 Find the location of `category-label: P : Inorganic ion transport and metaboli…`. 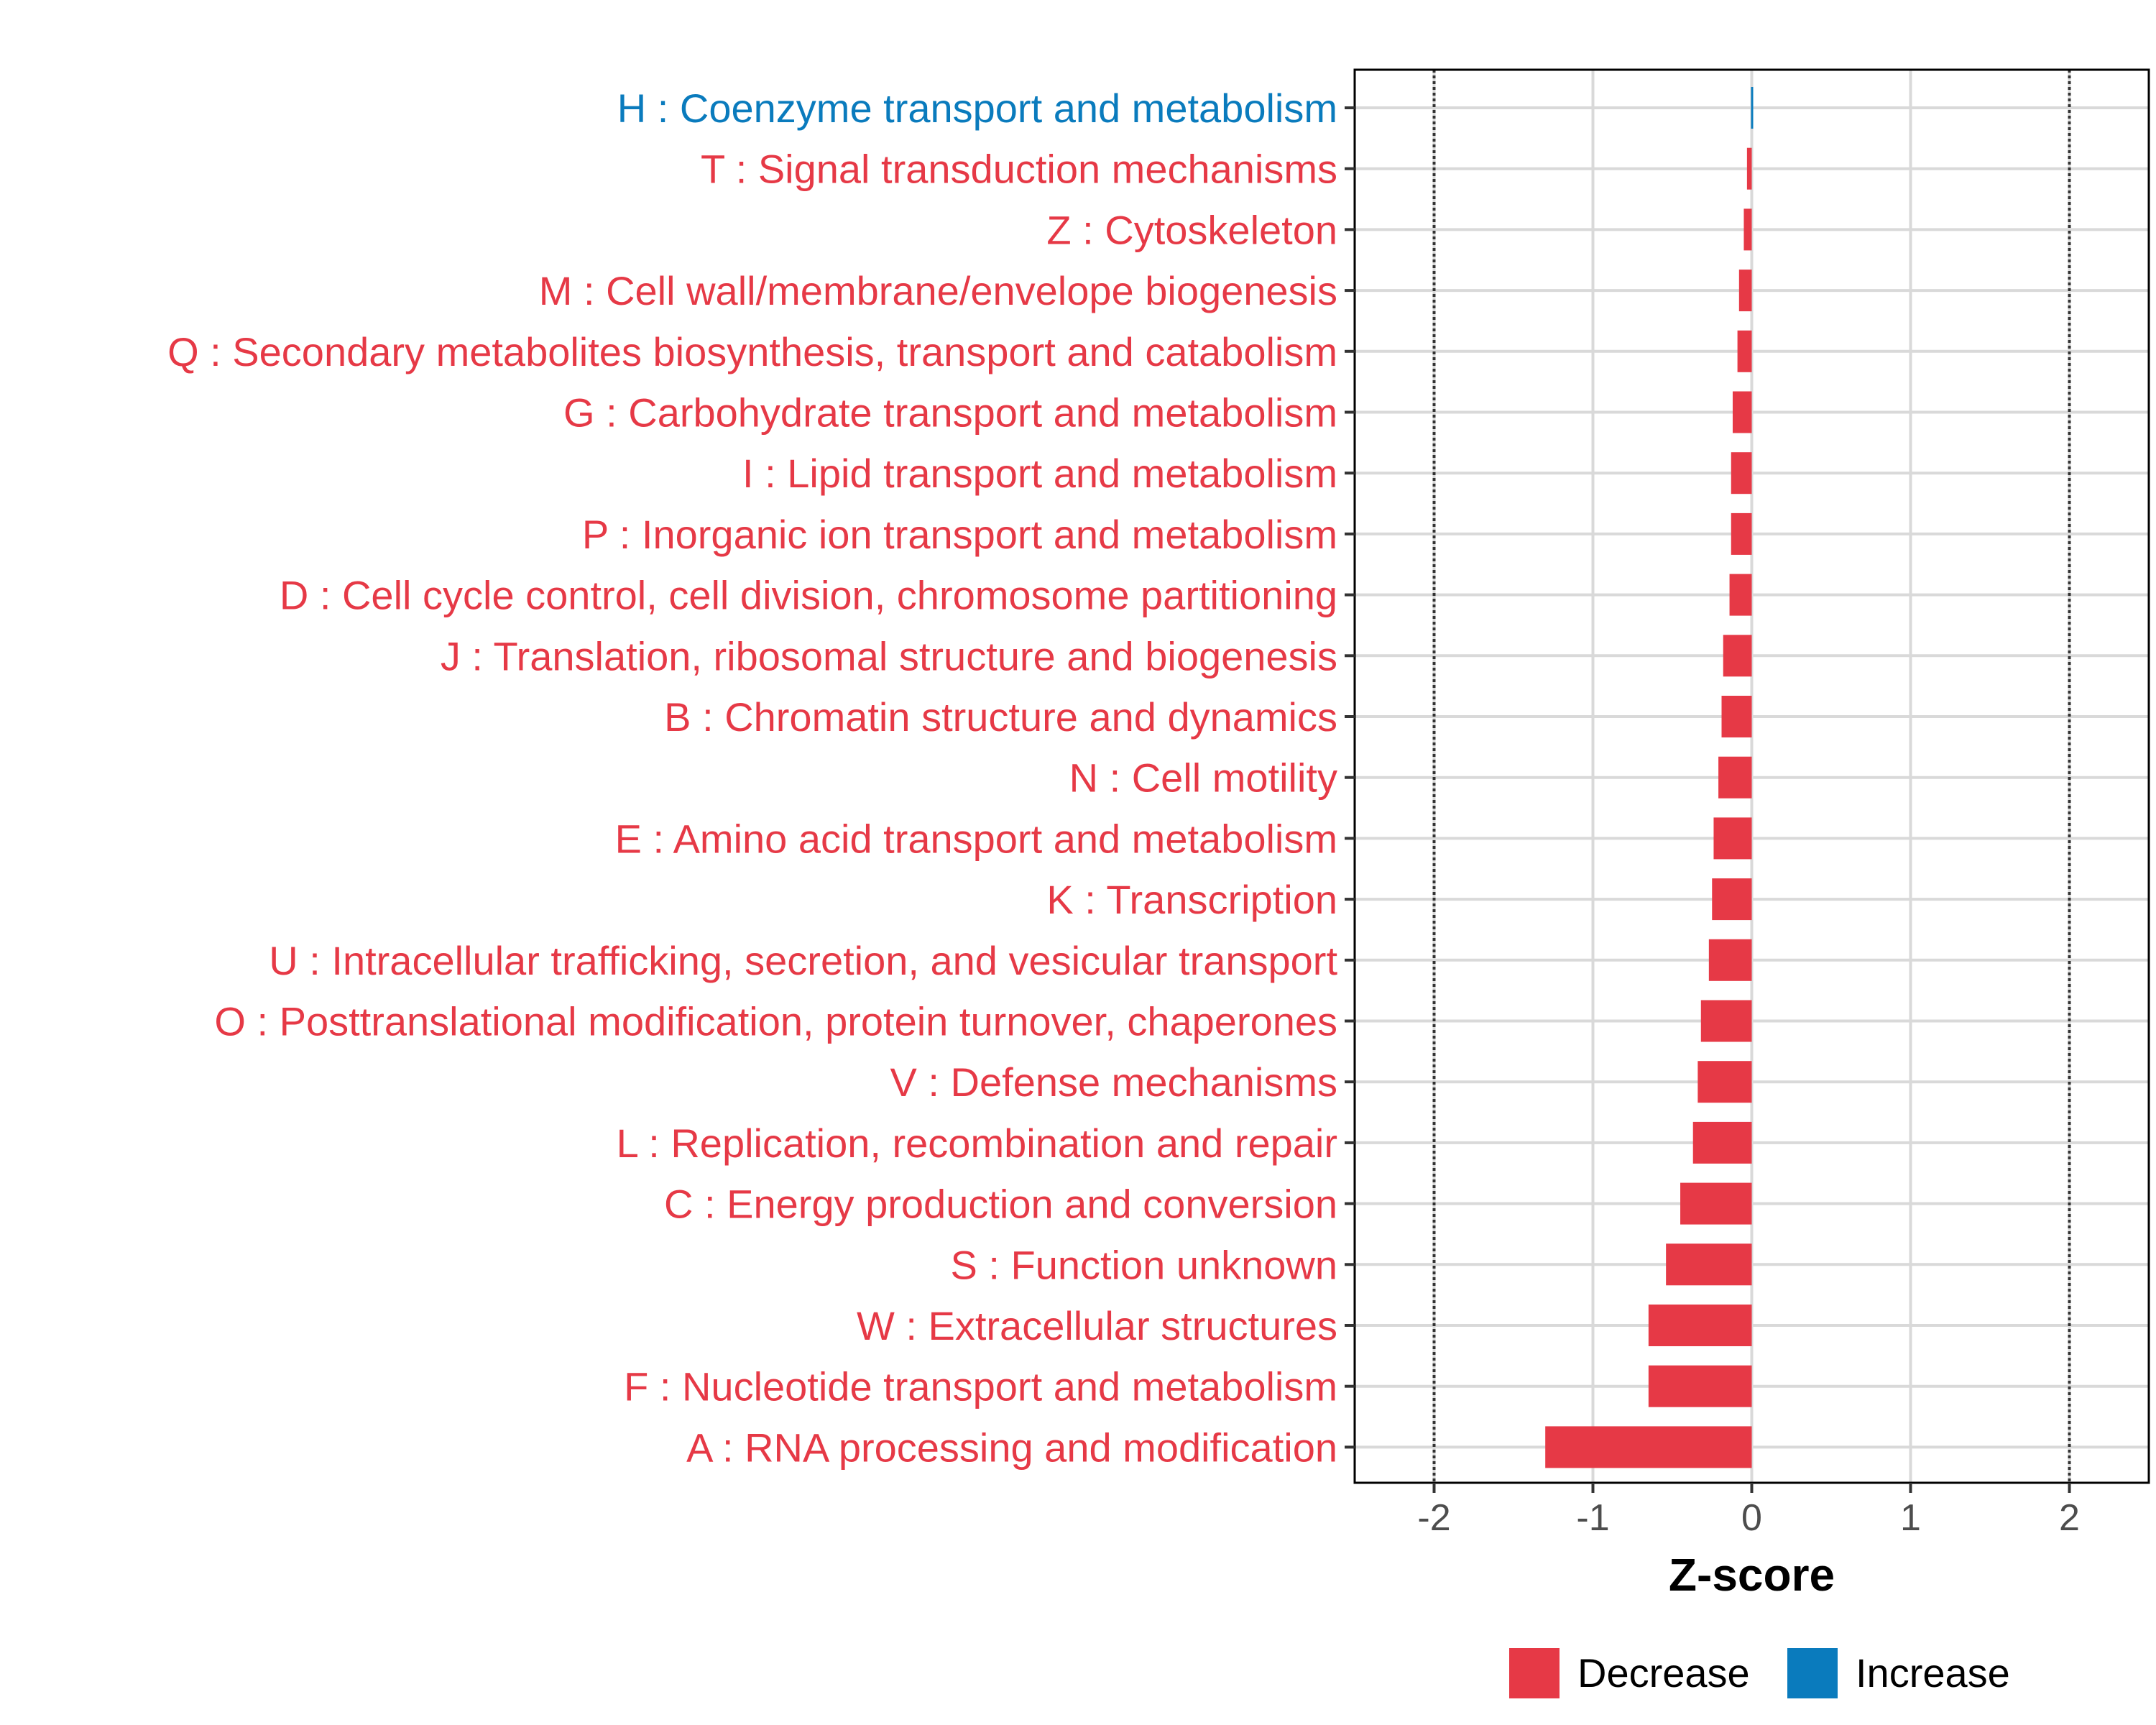

category-label: P : Inorganic ion transport and metaboli… is located at coordinates (960, 534).